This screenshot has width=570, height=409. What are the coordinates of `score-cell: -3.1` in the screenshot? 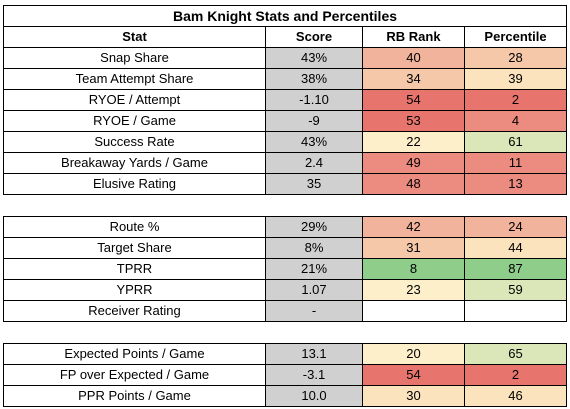 It's located at (314, 375).